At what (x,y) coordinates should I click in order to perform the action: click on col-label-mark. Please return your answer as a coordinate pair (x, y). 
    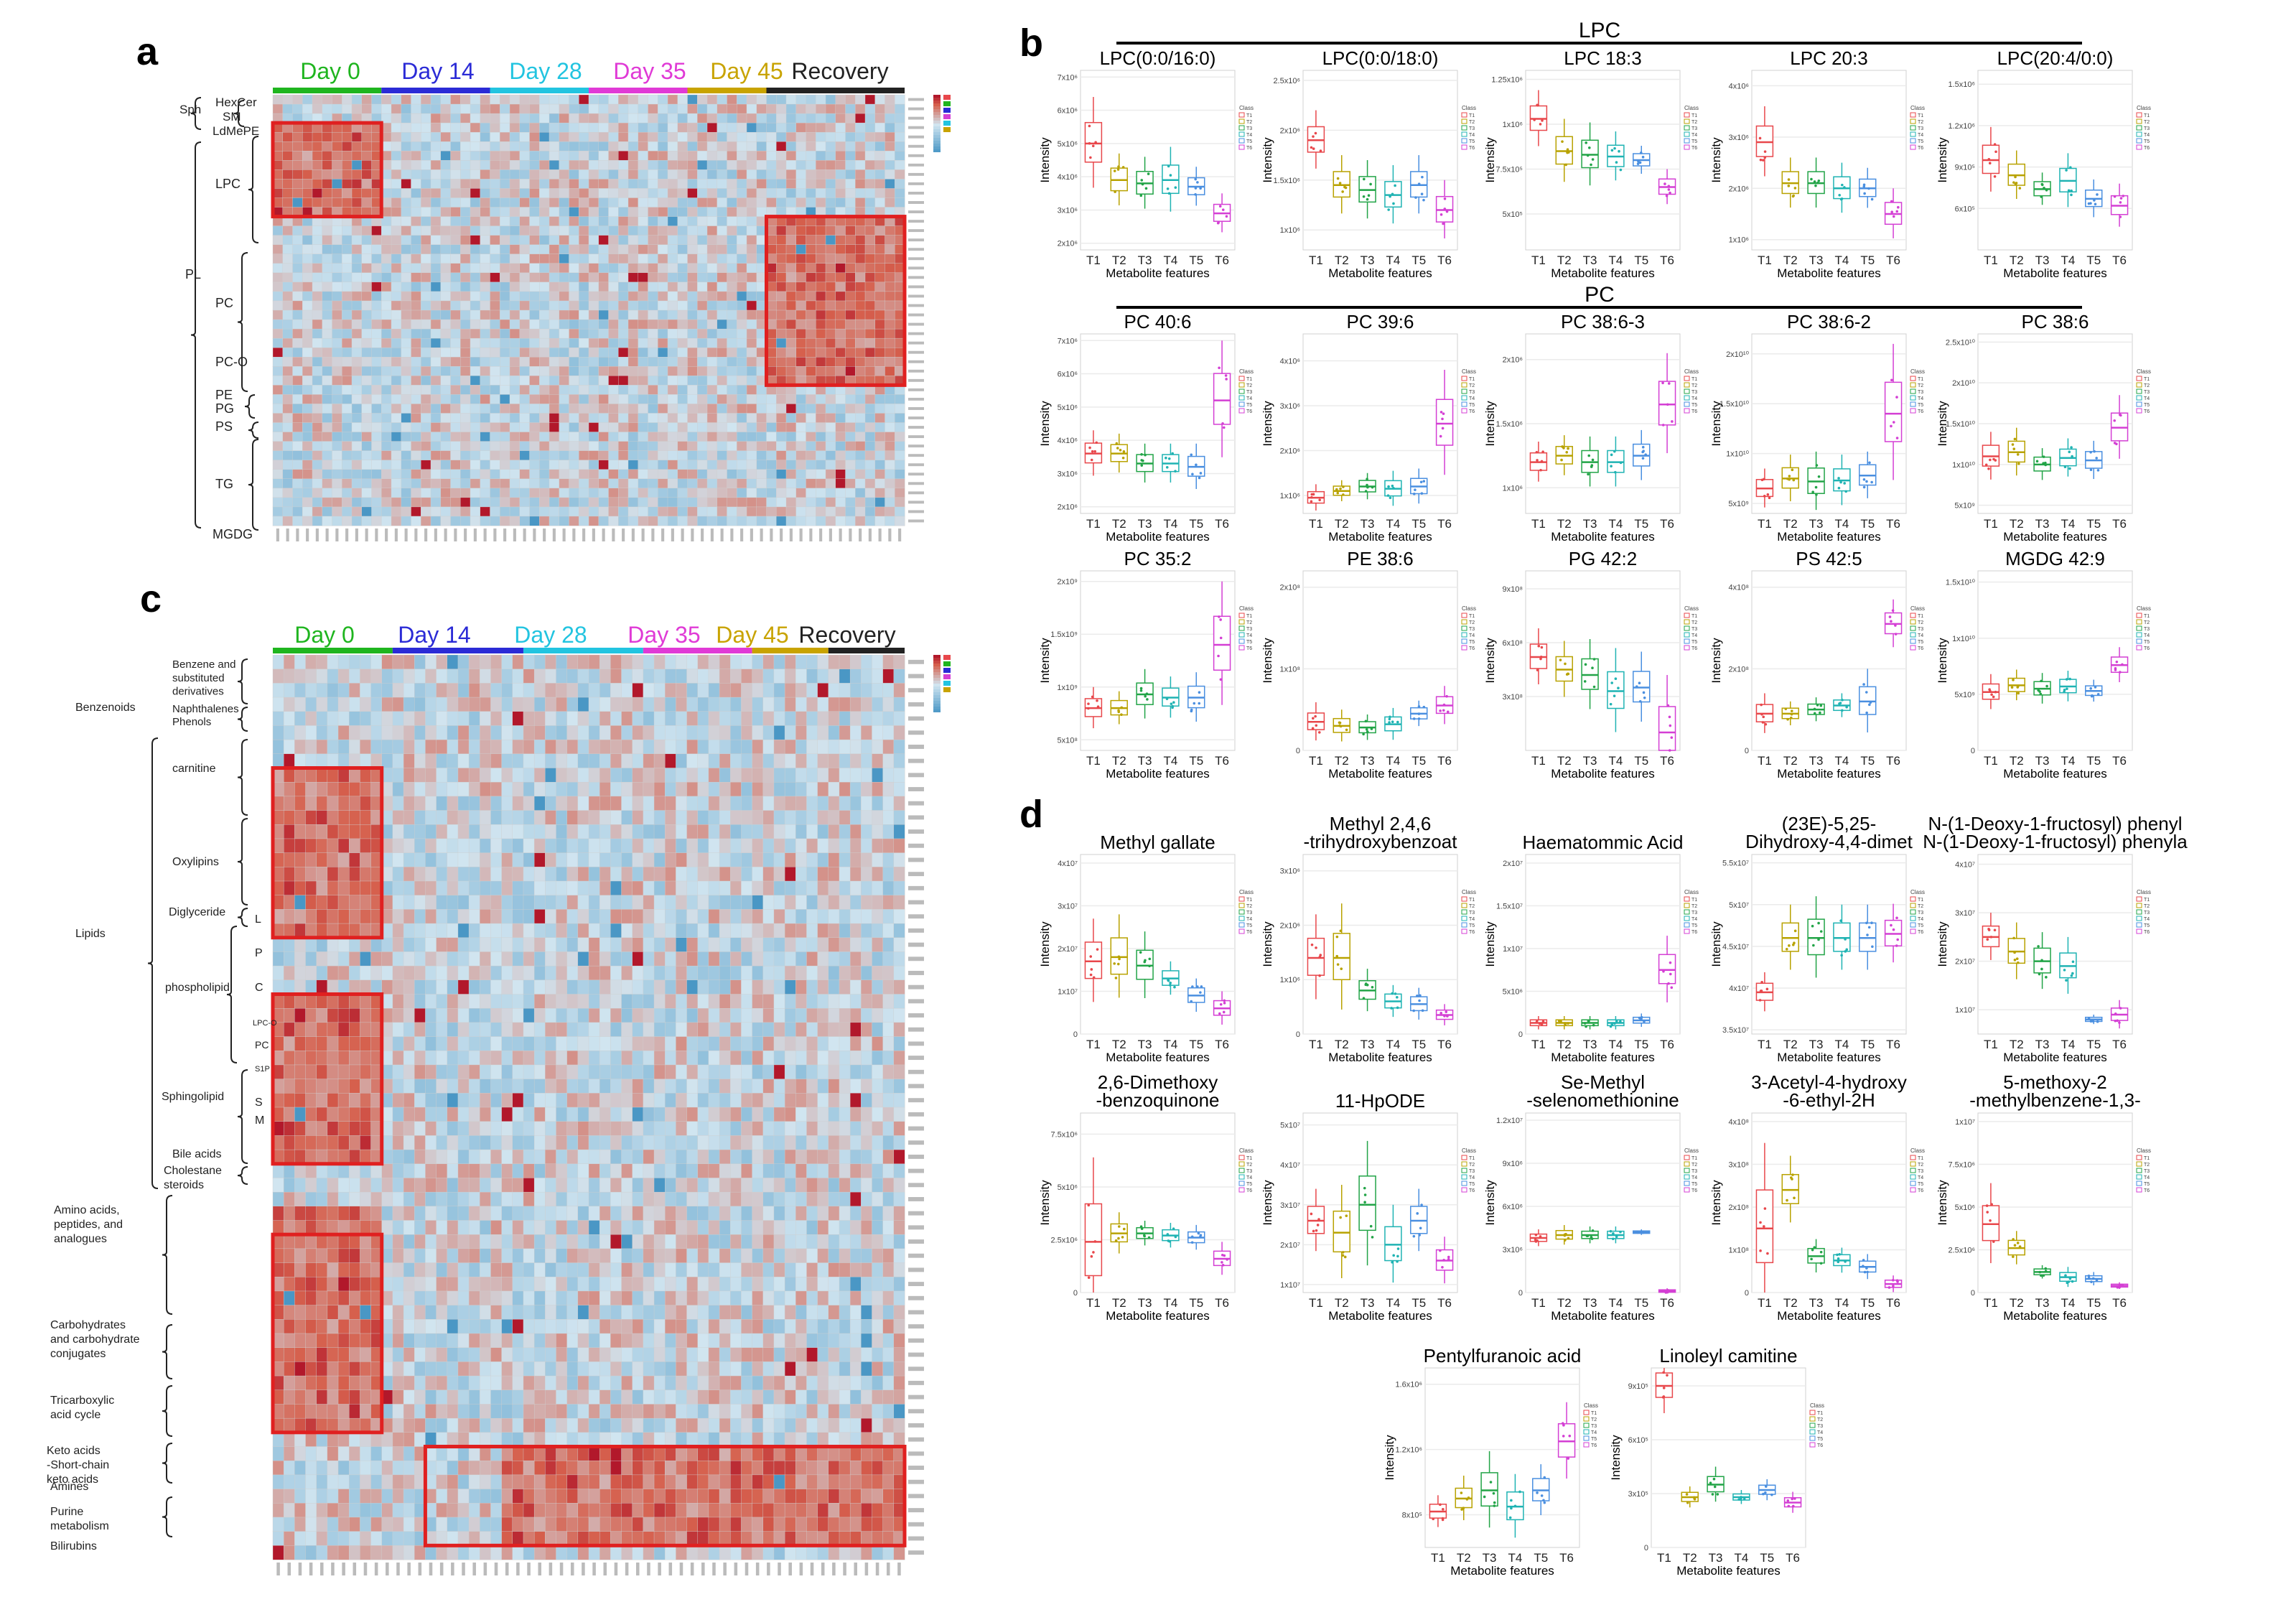
    Looking at the image, I should click on (386, 535).